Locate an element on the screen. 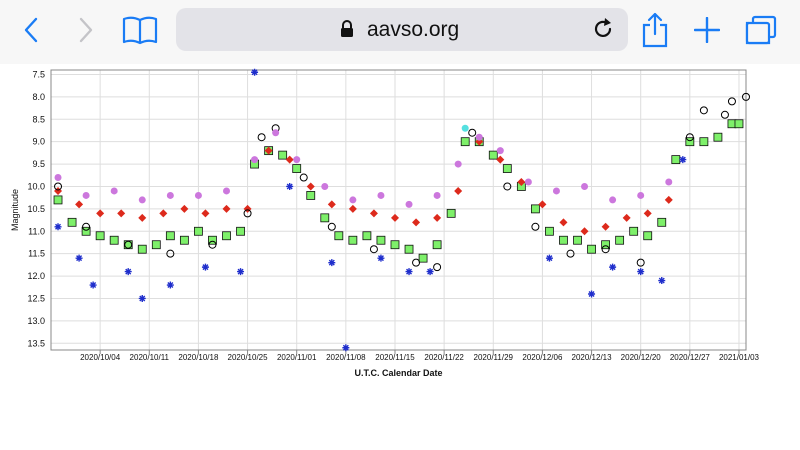  browser-toolbar: aavso.org is located at coordinates (400, 32).